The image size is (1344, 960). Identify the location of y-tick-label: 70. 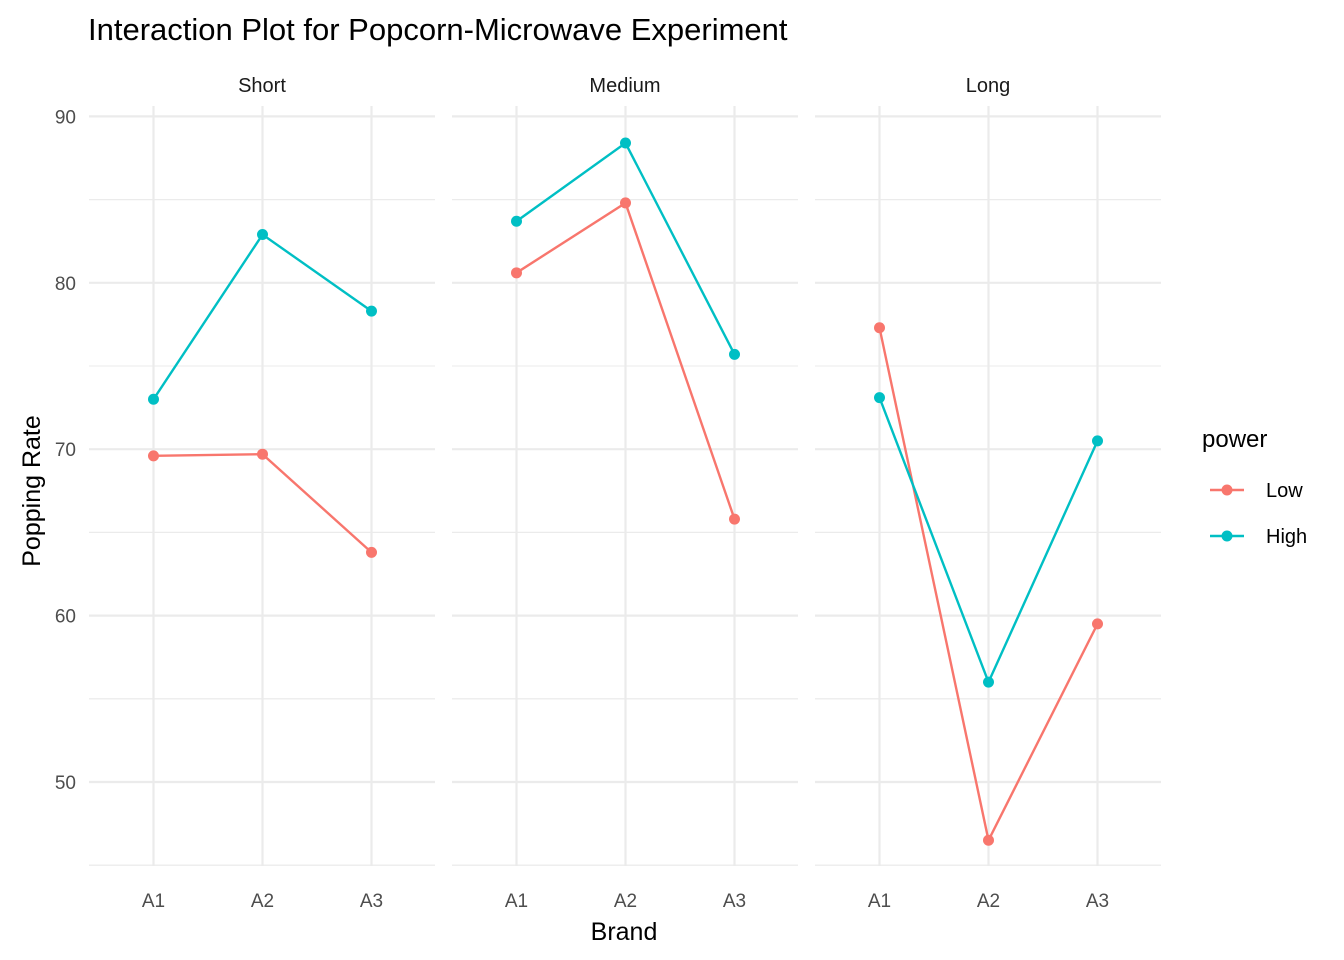
(65, 450).